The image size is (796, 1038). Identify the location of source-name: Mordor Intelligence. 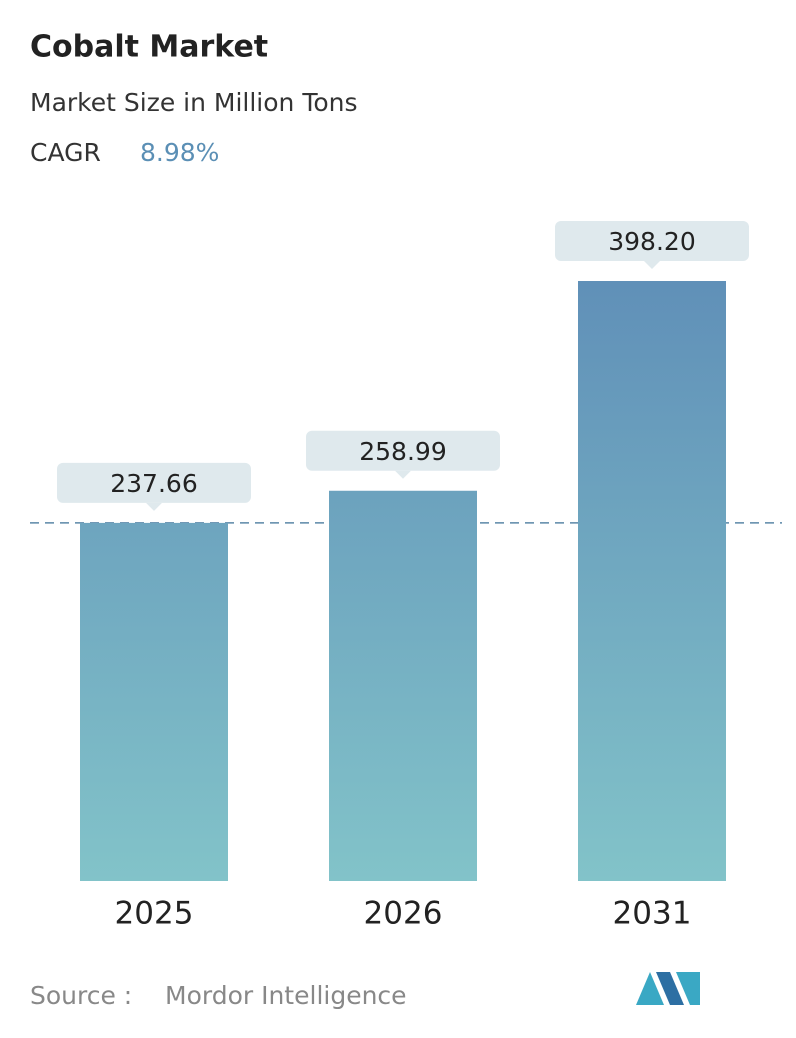
(286, 995).